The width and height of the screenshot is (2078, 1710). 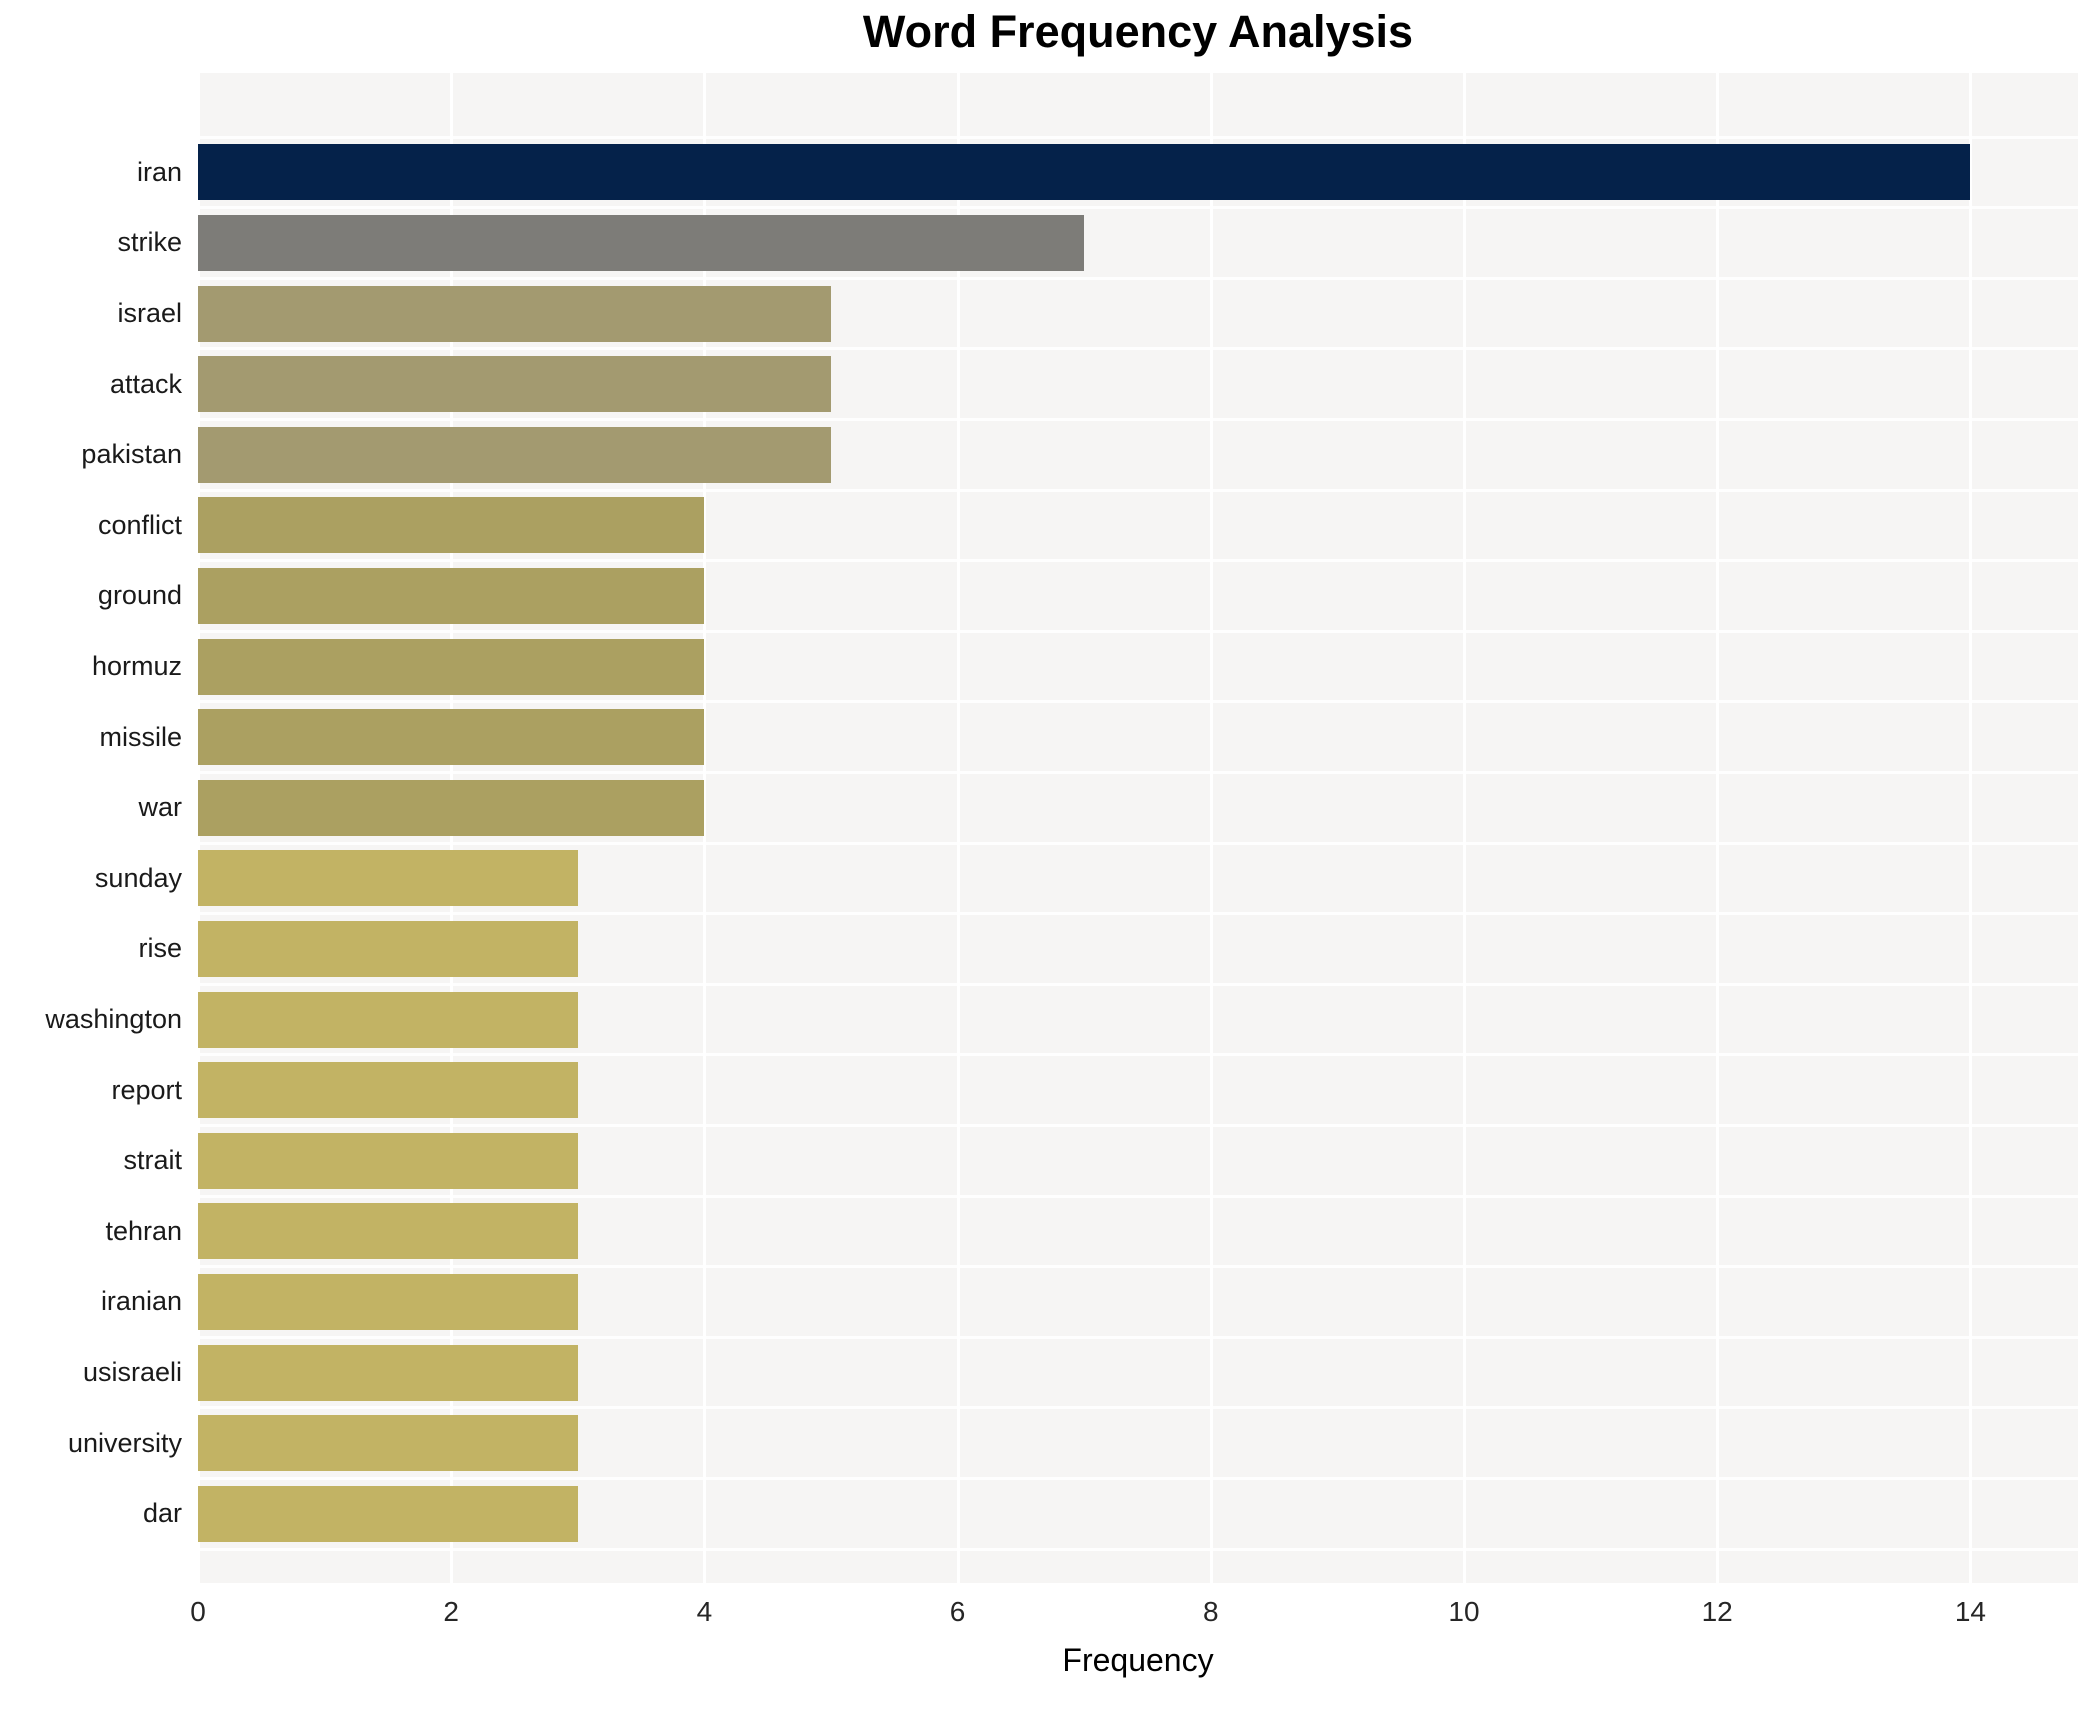 What do you see at coordinates (124, 1442) in the screenshot?
I see `y-axis-label: university` at bounding box center [124, 1442].